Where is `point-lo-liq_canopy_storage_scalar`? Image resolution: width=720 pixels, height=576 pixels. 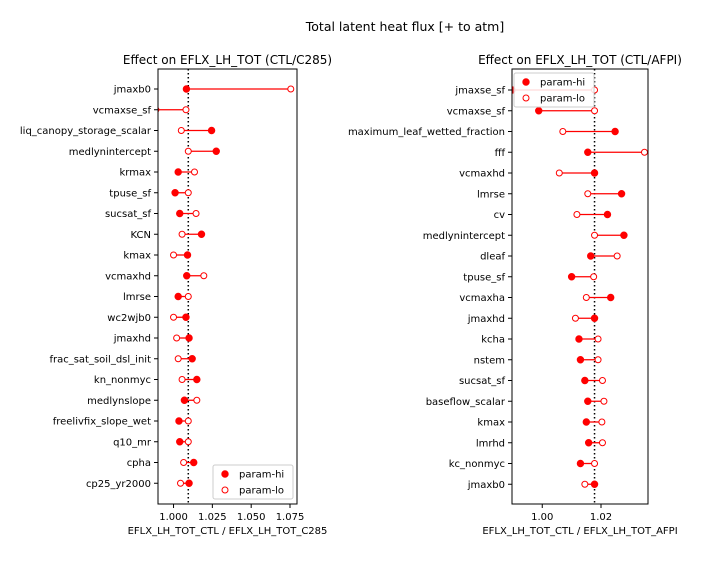
point-lo-liq_canopy_storage_scalar is located at coordinates (181, 130).